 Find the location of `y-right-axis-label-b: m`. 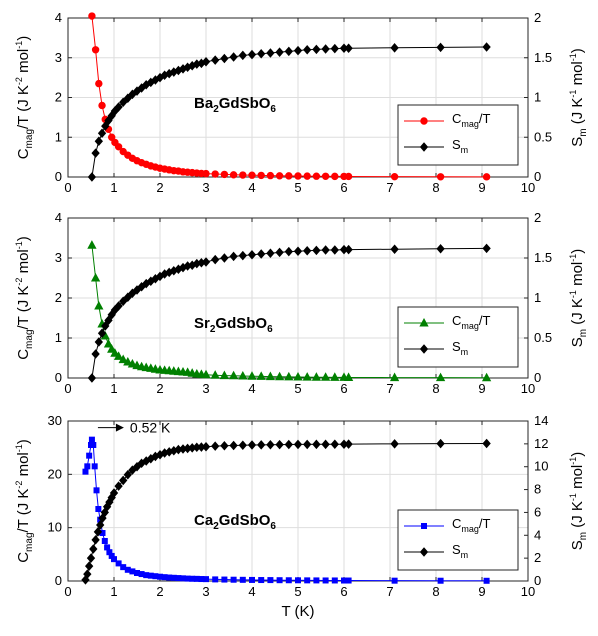

y-right-axis-label-b: m is located at coordinates (583, 132).